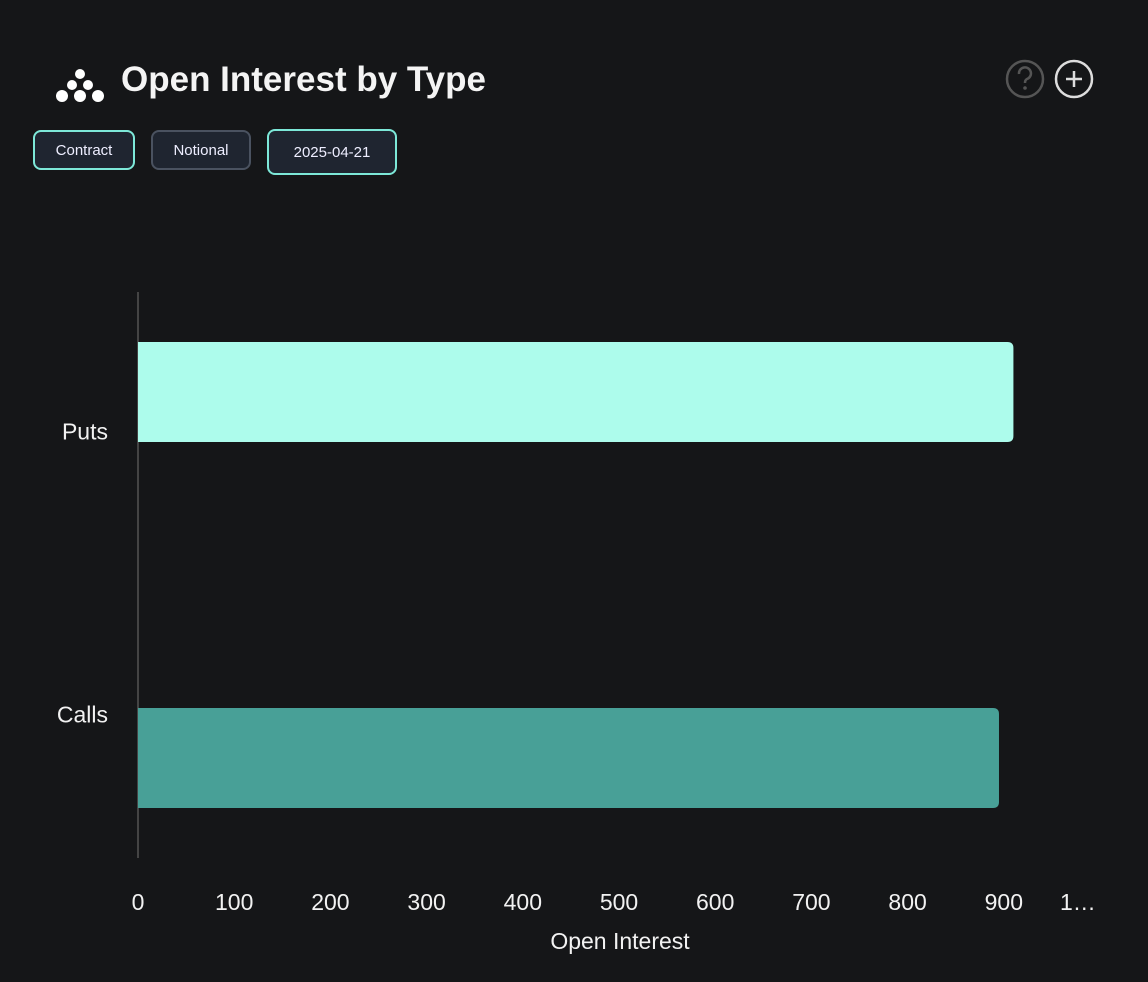 Image resolution: width=1148 pixels, height=982 pixels. What do you see at coordinates (80, 85) in the screenshot?
I see `logo` at bounding box center [80, 85].